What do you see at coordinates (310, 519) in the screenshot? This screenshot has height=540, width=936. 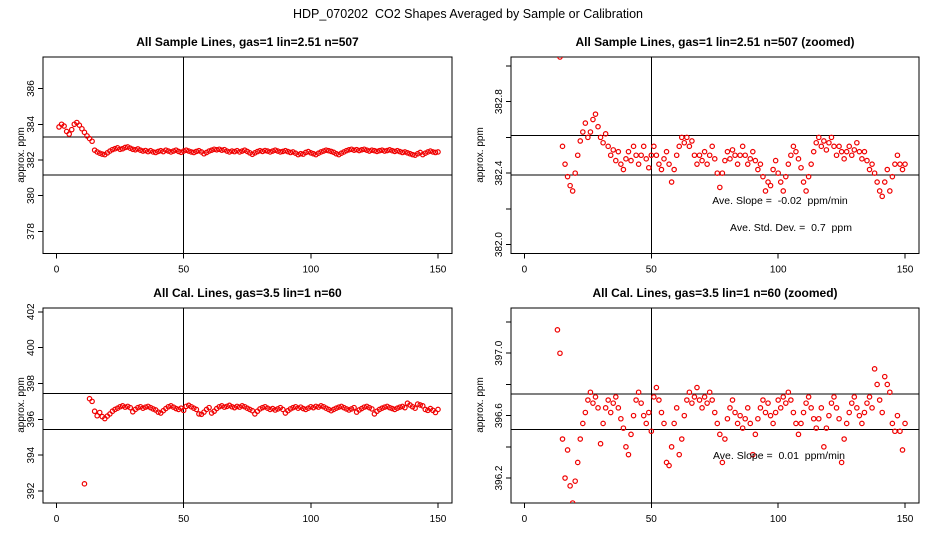 I see `x-tick-label: 100` at bounding box center [310, 519].